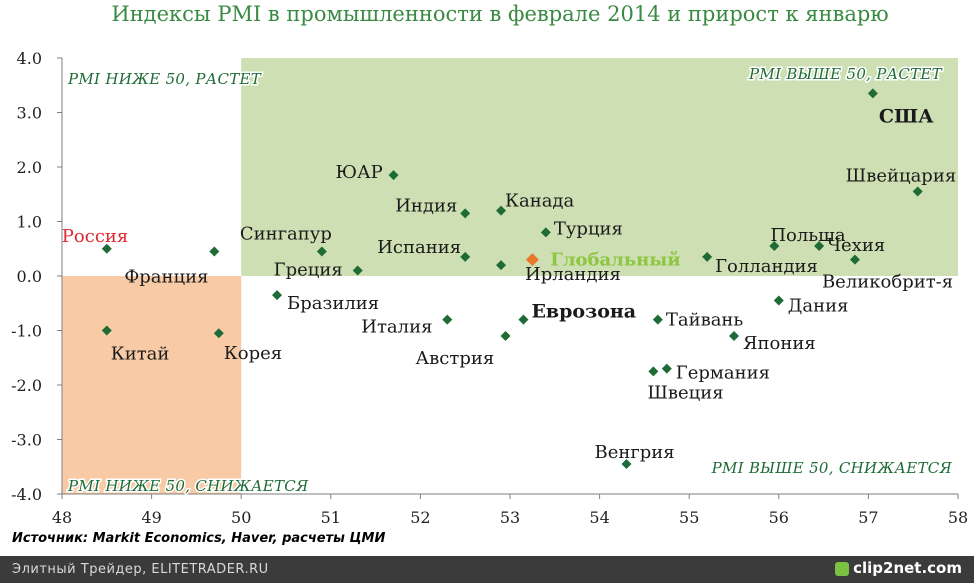  Describe the element at coordinates (333, 303) in the screenshot. I see `point-label: Бразилия` at that location.